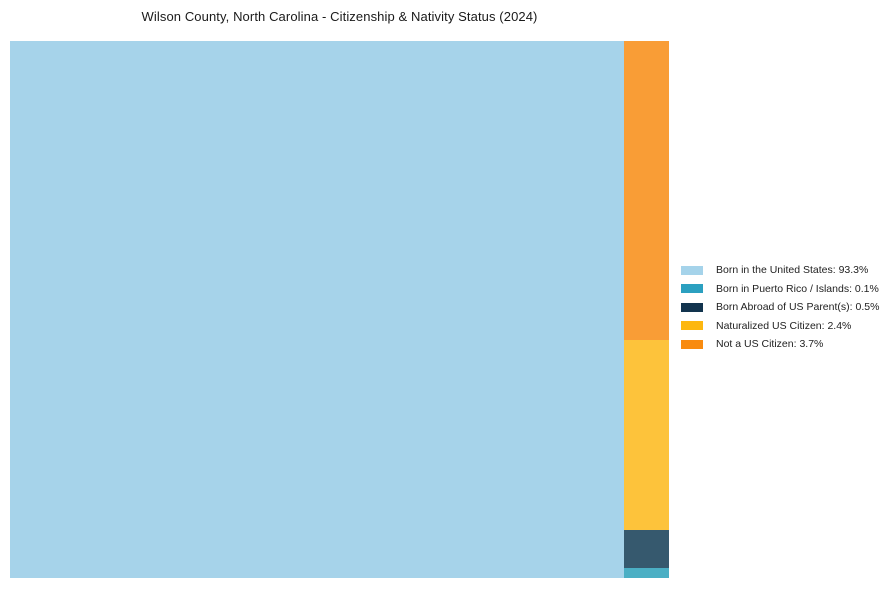 This screenshot has width=889, height=590. What do you see at coordinates (646, 549) in the screenshot?
I see `treemap-rect-born-abroad-of-us-parents` at bounding box center [646, 549].